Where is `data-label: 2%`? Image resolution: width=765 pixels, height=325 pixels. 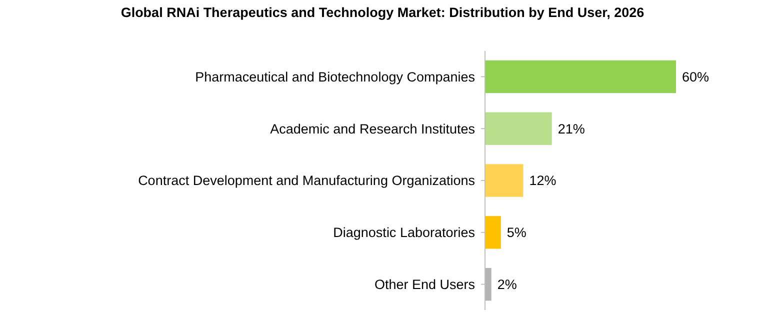 data-label: 2% is located at coordinates (507, 284).